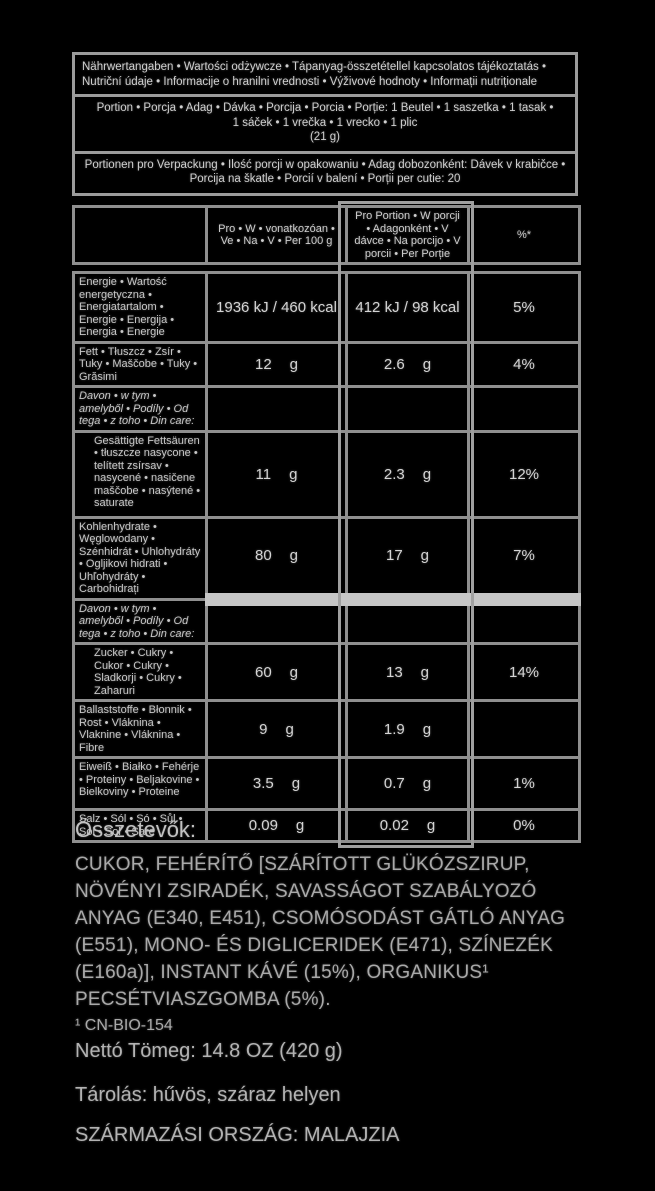  What do you see at coordinates (394, 474) in the screenshot?
I see `portion-value: 2.3` at bounding box center [394, 474].